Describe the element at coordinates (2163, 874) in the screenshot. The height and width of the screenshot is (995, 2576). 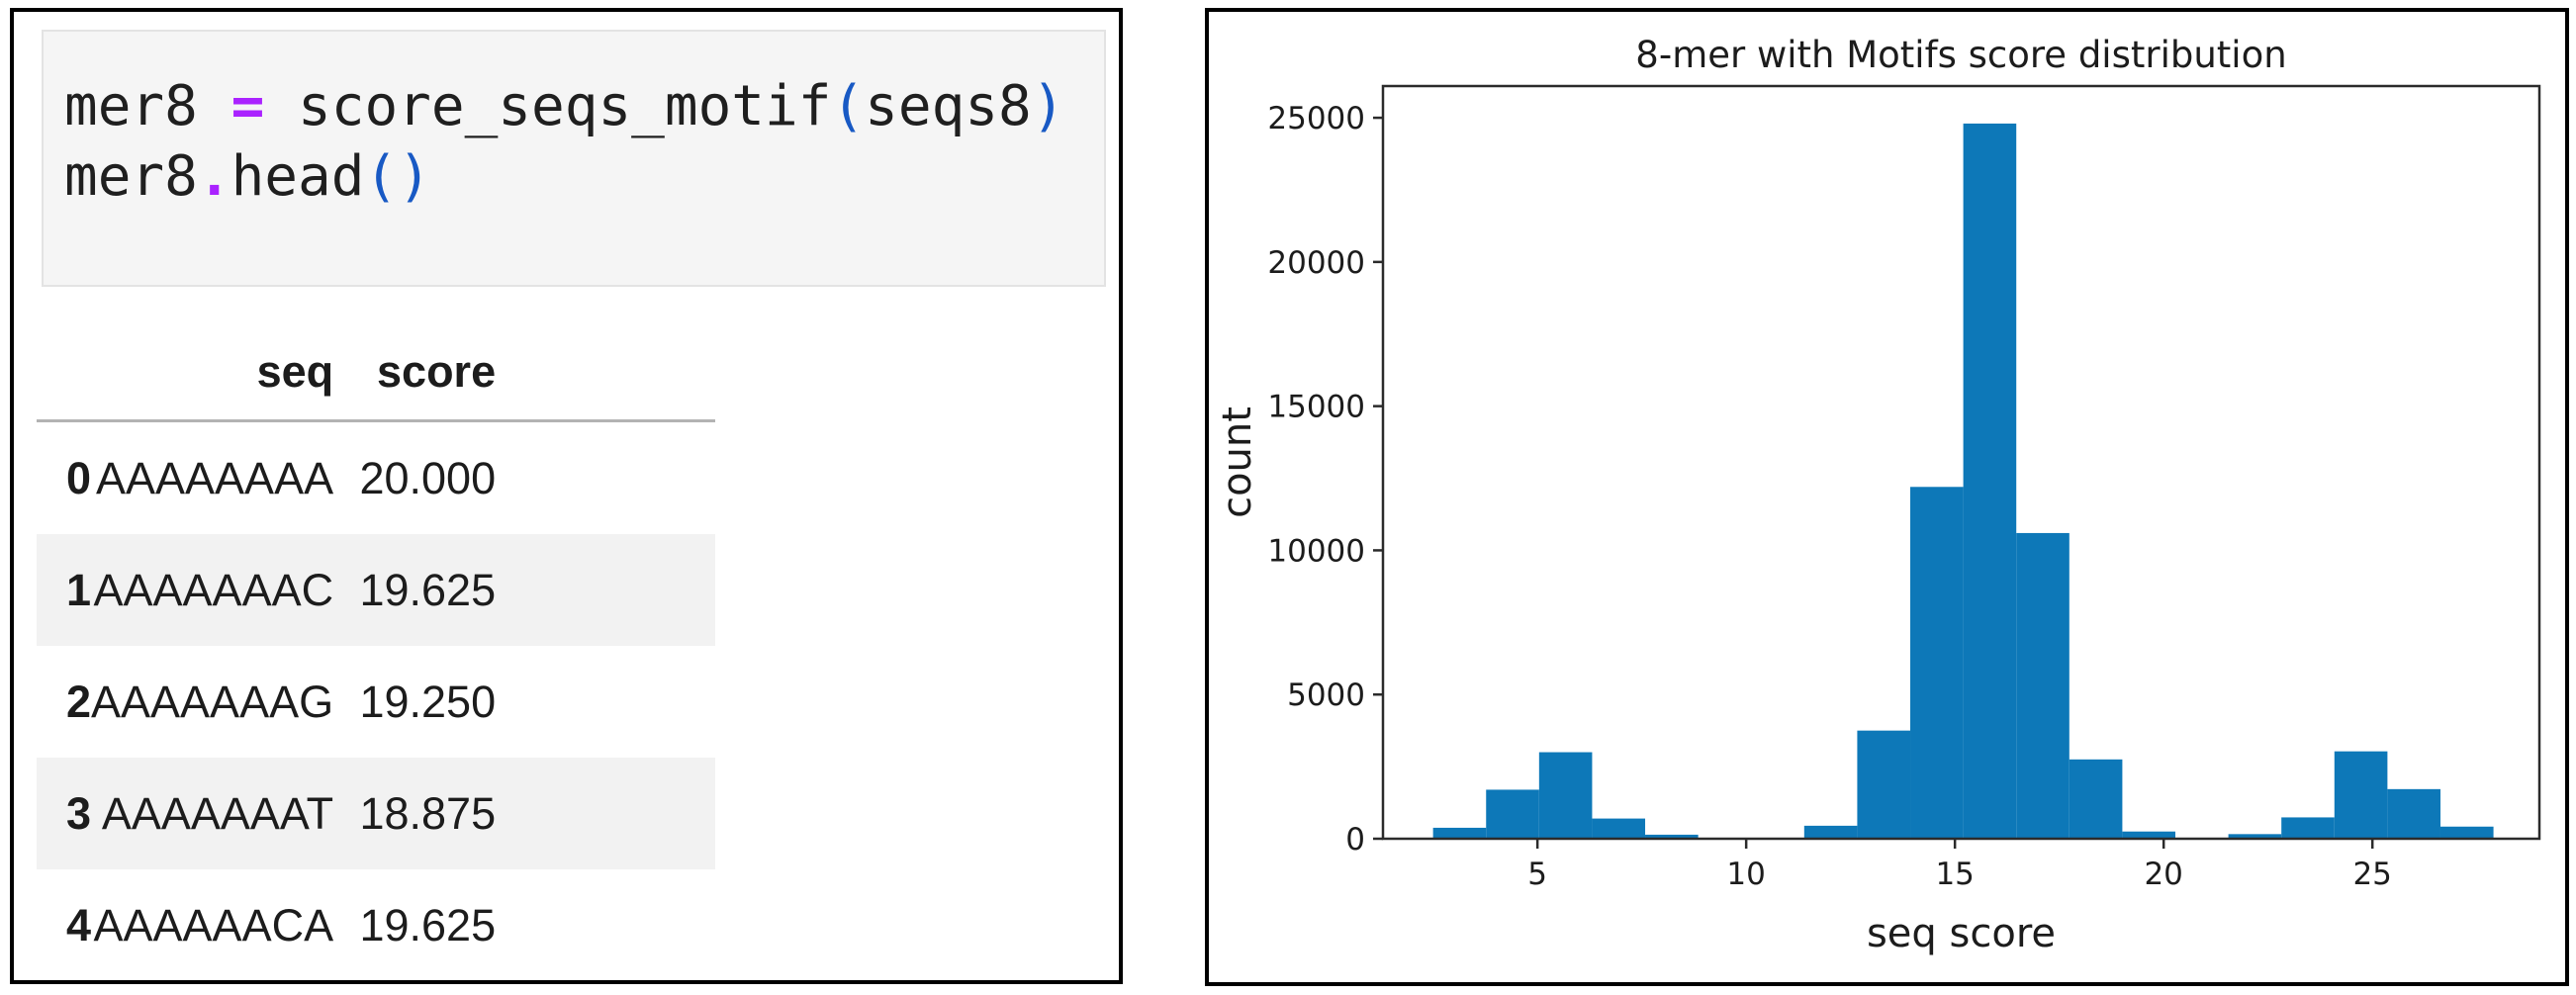
I see `x-tick-label: 20` at that location.